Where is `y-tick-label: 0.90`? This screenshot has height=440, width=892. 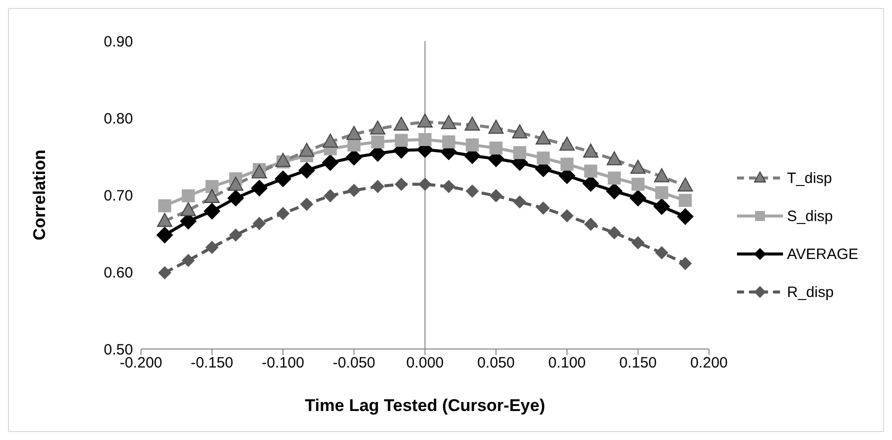
y-tick-label: 0.90 is located at coordinates (118, 41).